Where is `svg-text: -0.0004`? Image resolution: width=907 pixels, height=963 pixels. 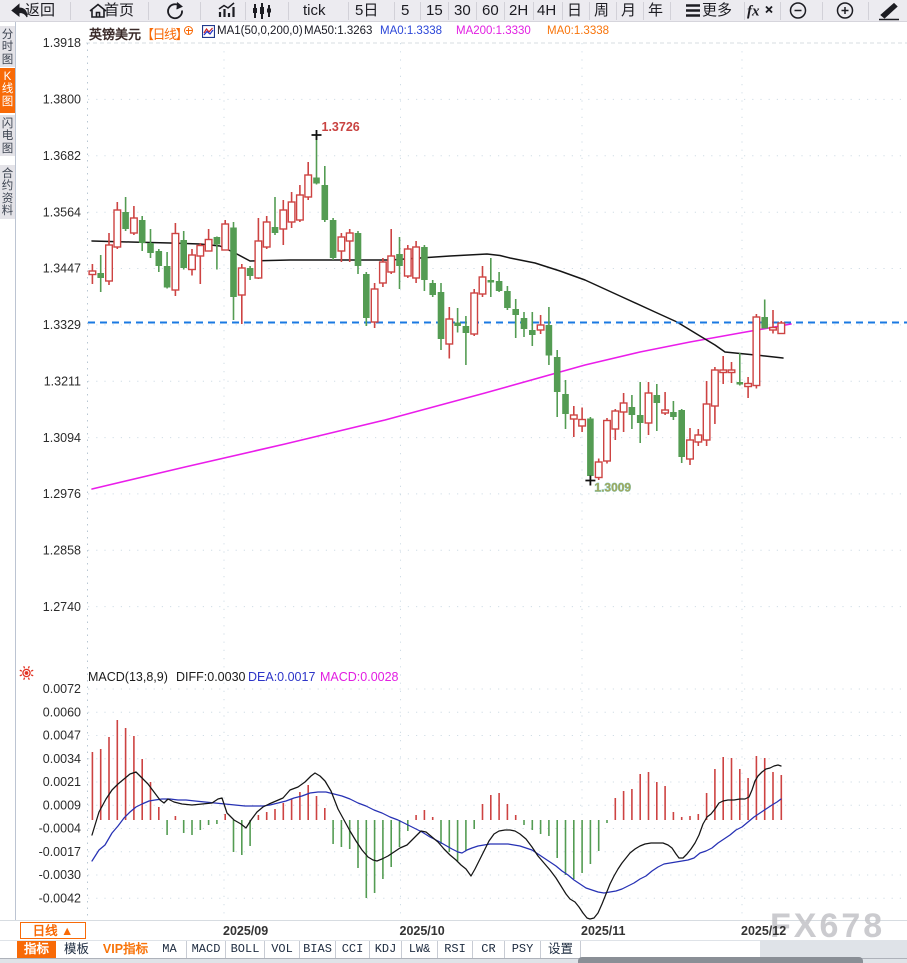 svg-text: -0.0004 is located at coordinates (60, 829).